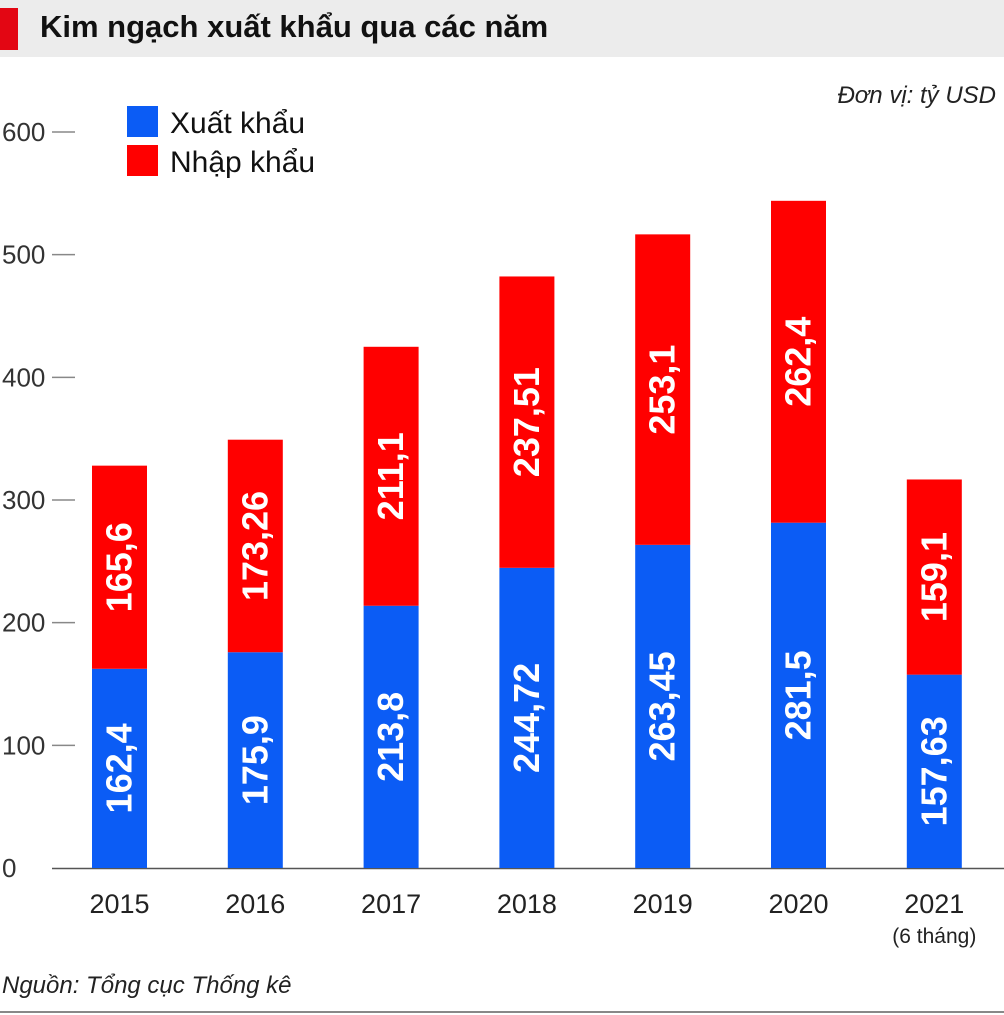 The image size is (1004, 1015). I want to click on data-label: 253,1, so click(662, 390).